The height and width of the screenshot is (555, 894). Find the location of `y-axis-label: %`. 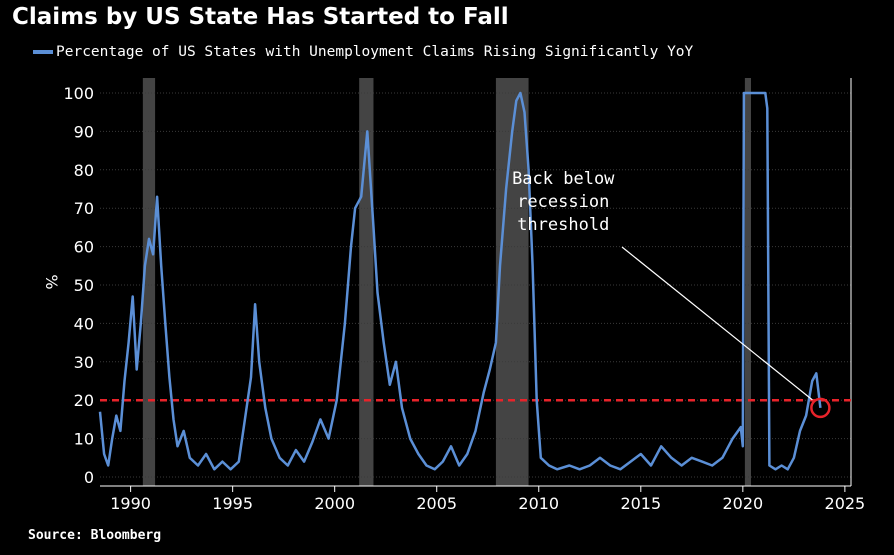

y-axis-label: % is located at coordinates (51, 281).